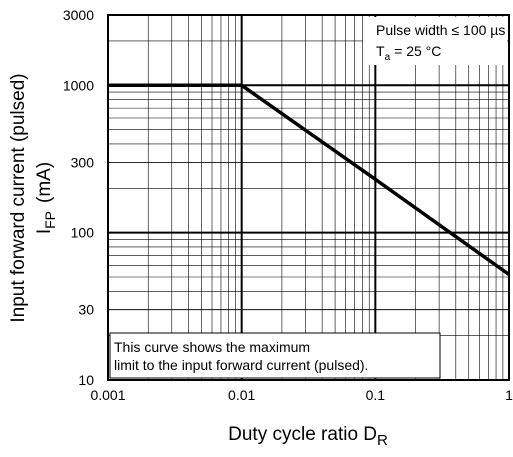 This screenshot has height=457, width=513. Describe the element at coordinates (78, 15) in the screenshot. I see `y-tick-label: 3000` at that location.